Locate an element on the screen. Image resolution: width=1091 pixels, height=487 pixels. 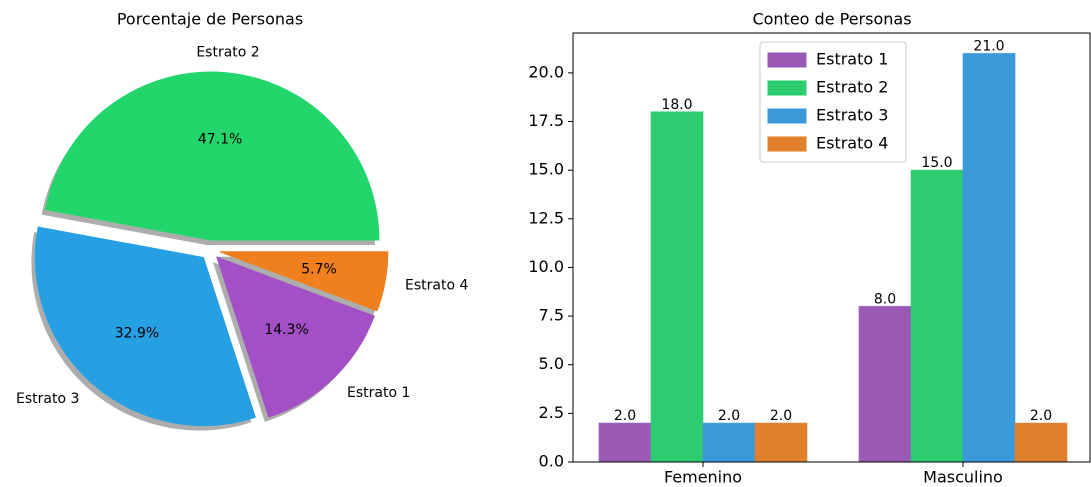
y-tick-label: 20.0 is located at coordinates (546, 71).